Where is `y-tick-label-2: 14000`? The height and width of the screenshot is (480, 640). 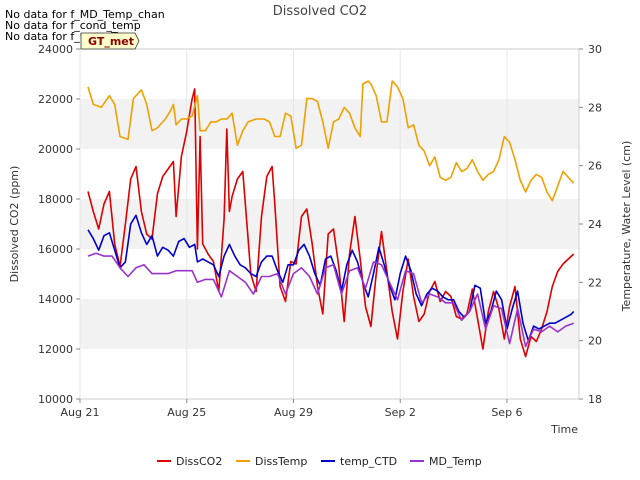 y-tick-label-2: 14000 is located at coordinates (55, 299).